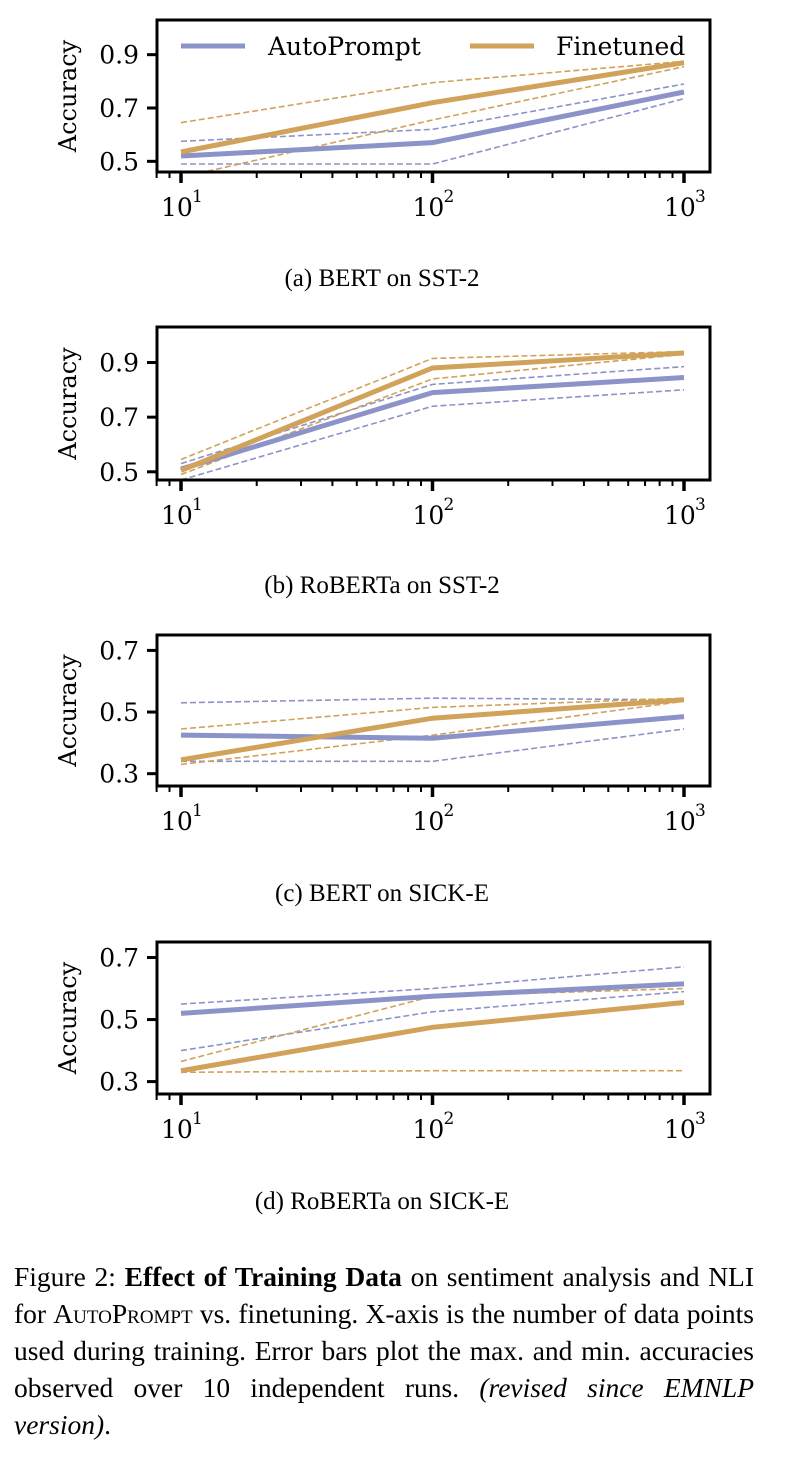  I want to click on subcaption-b: (b) RoBERTa on SST-2, so click(382, 585).